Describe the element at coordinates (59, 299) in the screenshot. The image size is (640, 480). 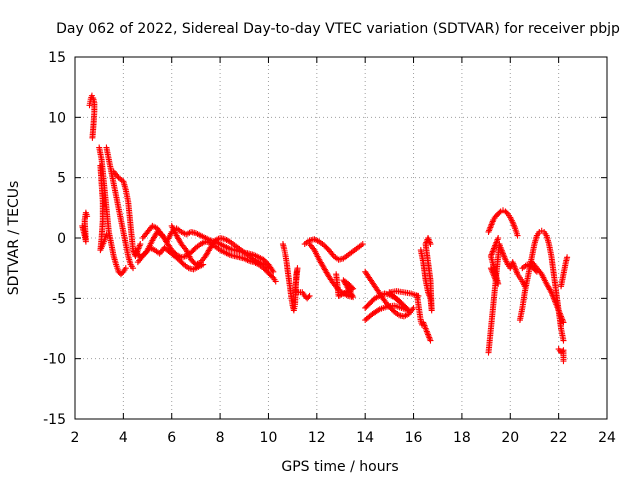
I see `y-tick-label: -5` at that location.